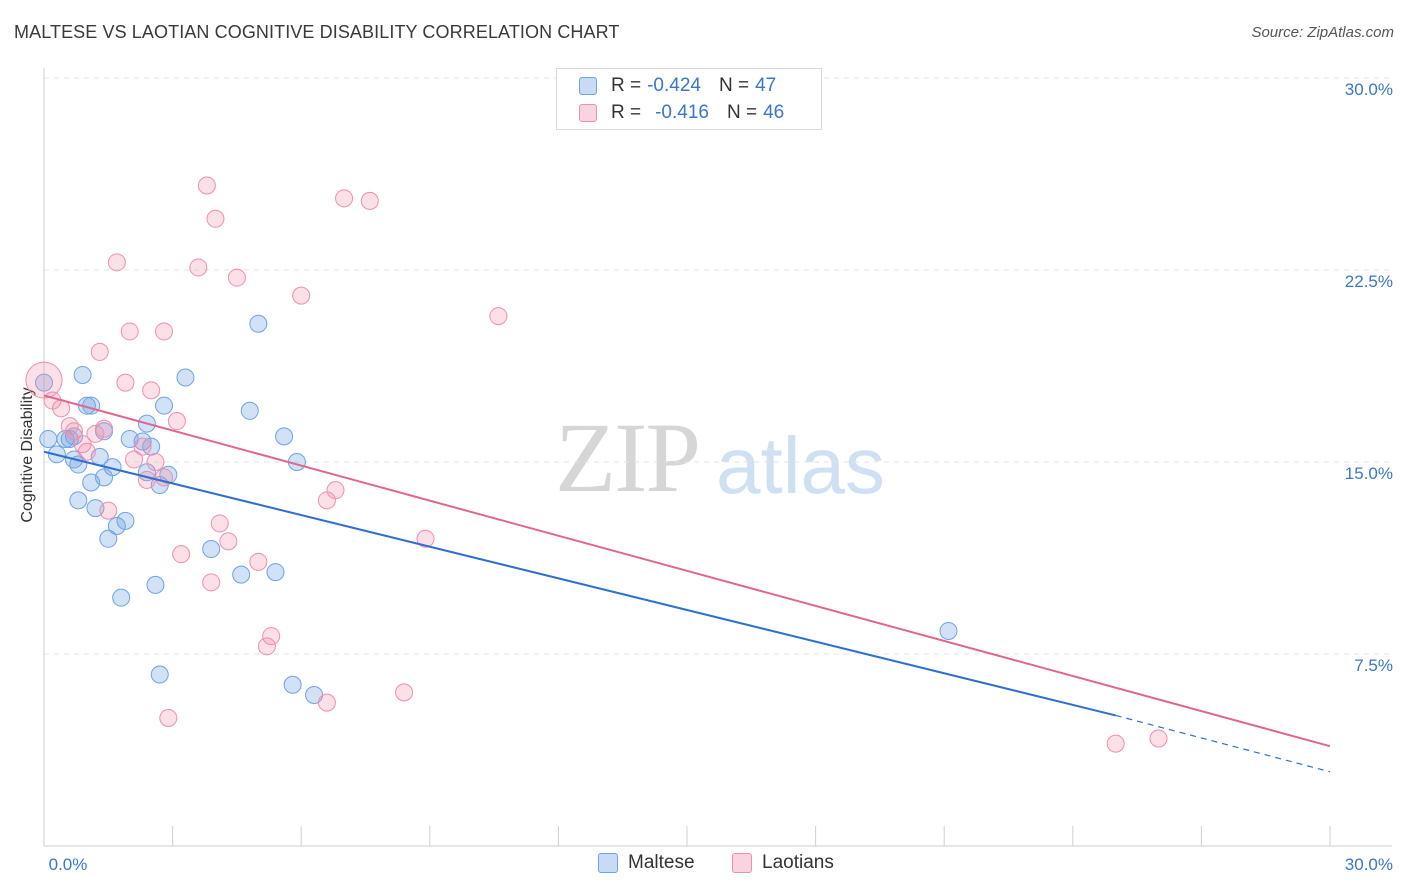 The width and height of the screenshot is (1406, 892). I want to click on series-legend: Maltese Laotians, so click(703, 864).